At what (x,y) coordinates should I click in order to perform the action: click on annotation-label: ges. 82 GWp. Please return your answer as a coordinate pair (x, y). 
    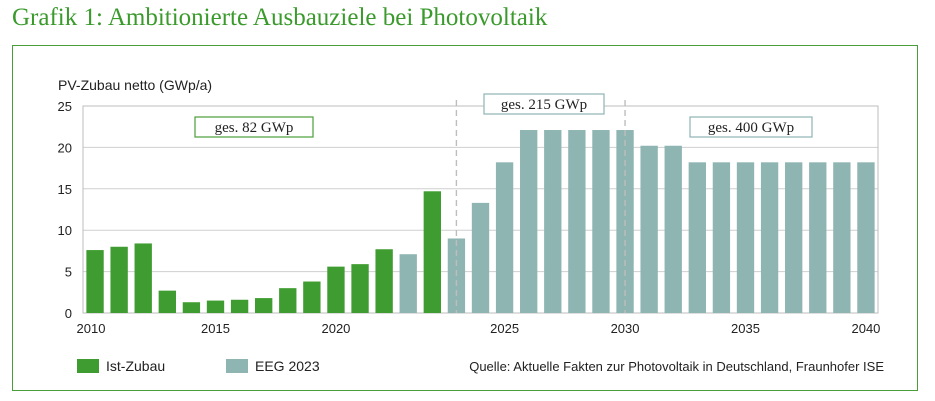
    Looking at the image, I should click on (254, 128).